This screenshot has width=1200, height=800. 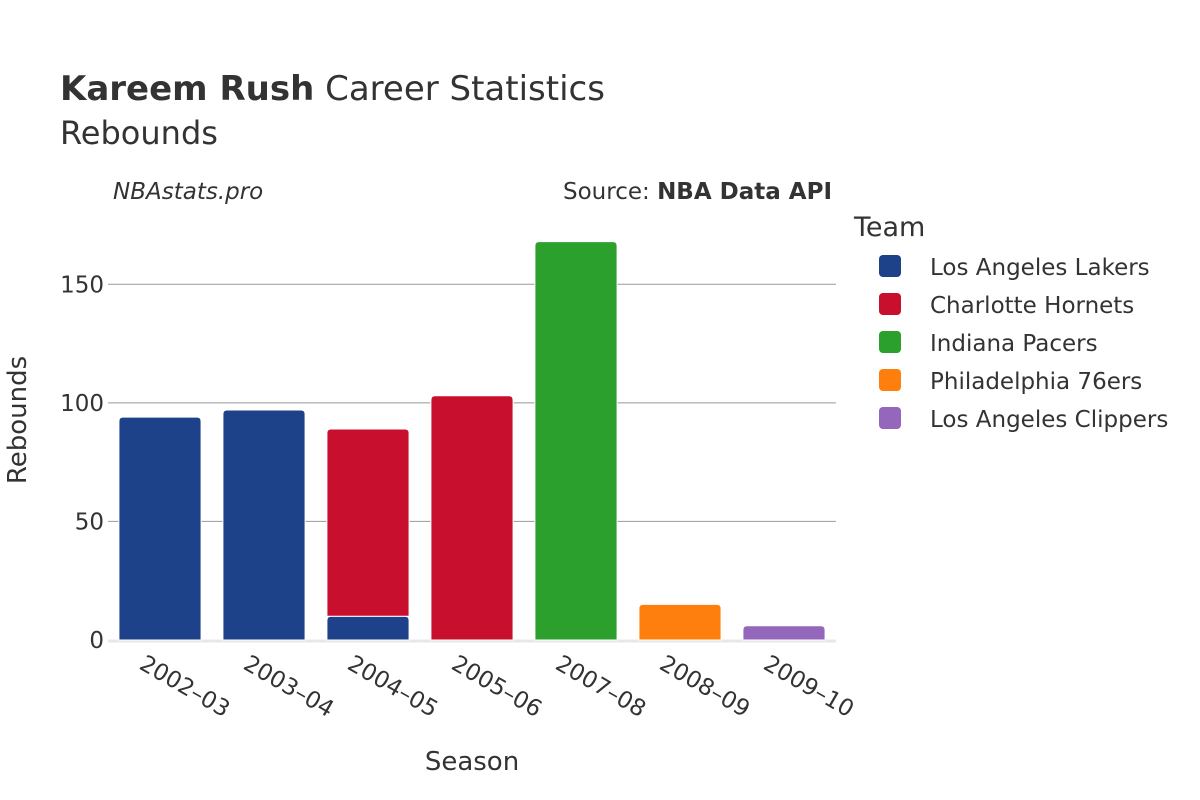 I want to click on y-tick-label: 150, so click(x=82, y=285).